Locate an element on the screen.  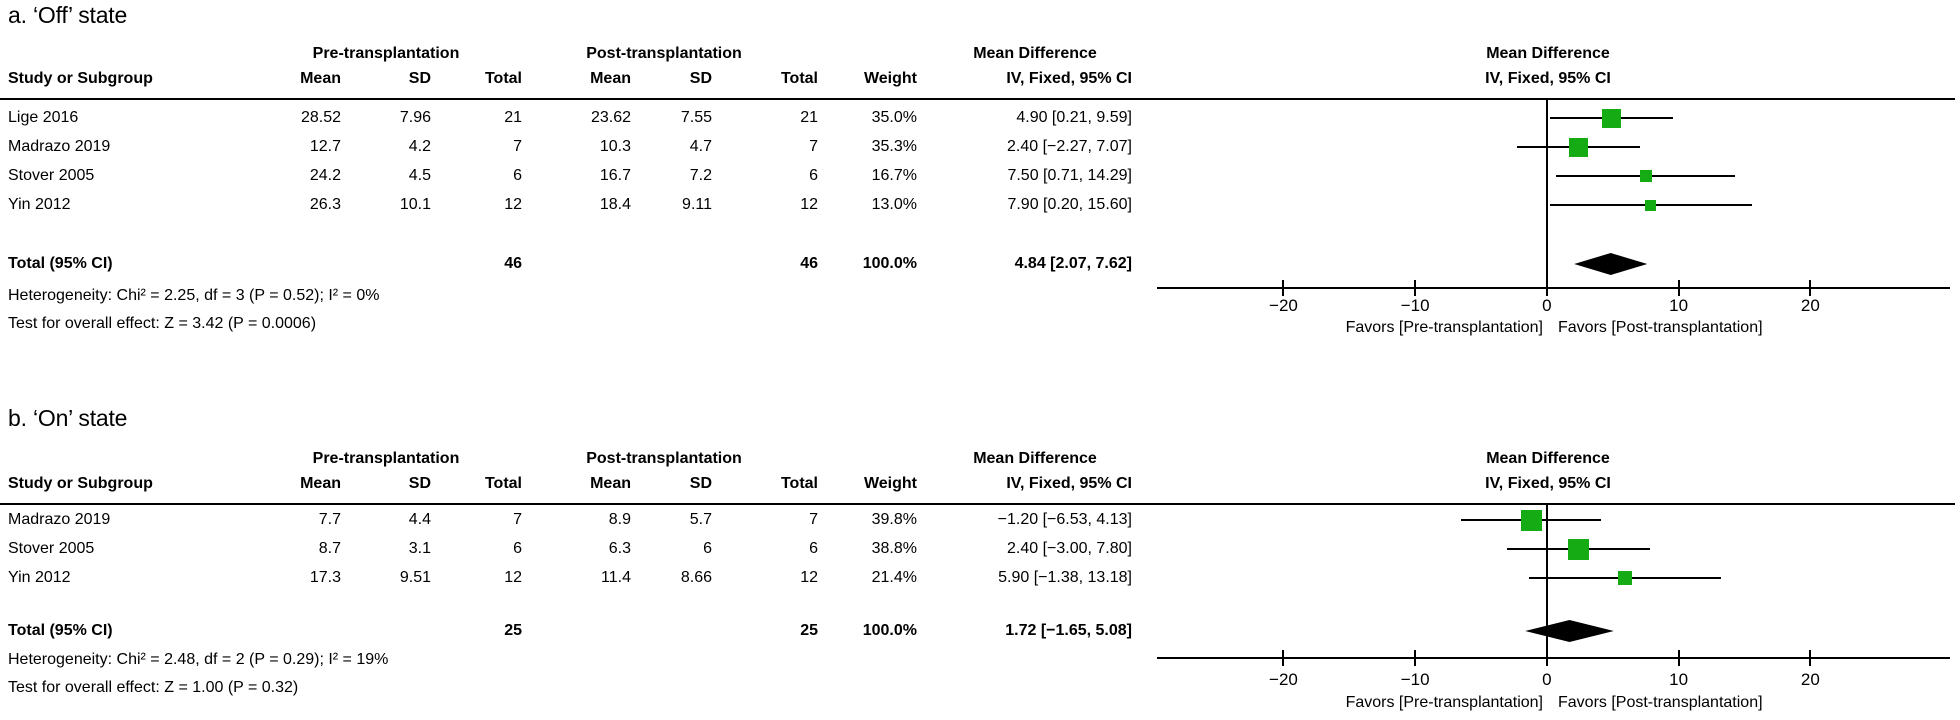
total-post-total: 46 is located at coordinates (809, 263).